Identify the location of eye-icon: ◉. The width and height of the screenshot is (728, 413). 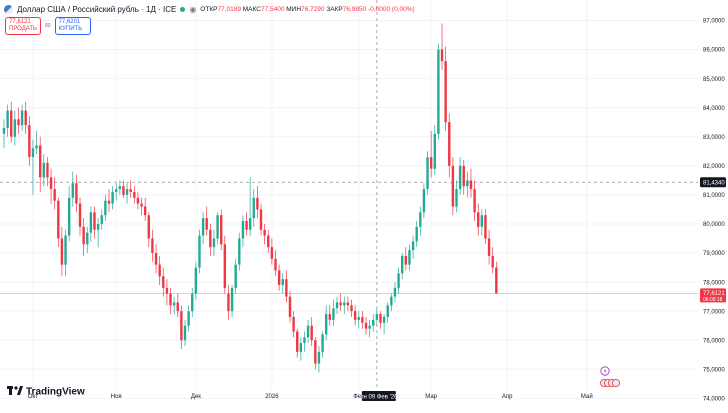
(193, 9).